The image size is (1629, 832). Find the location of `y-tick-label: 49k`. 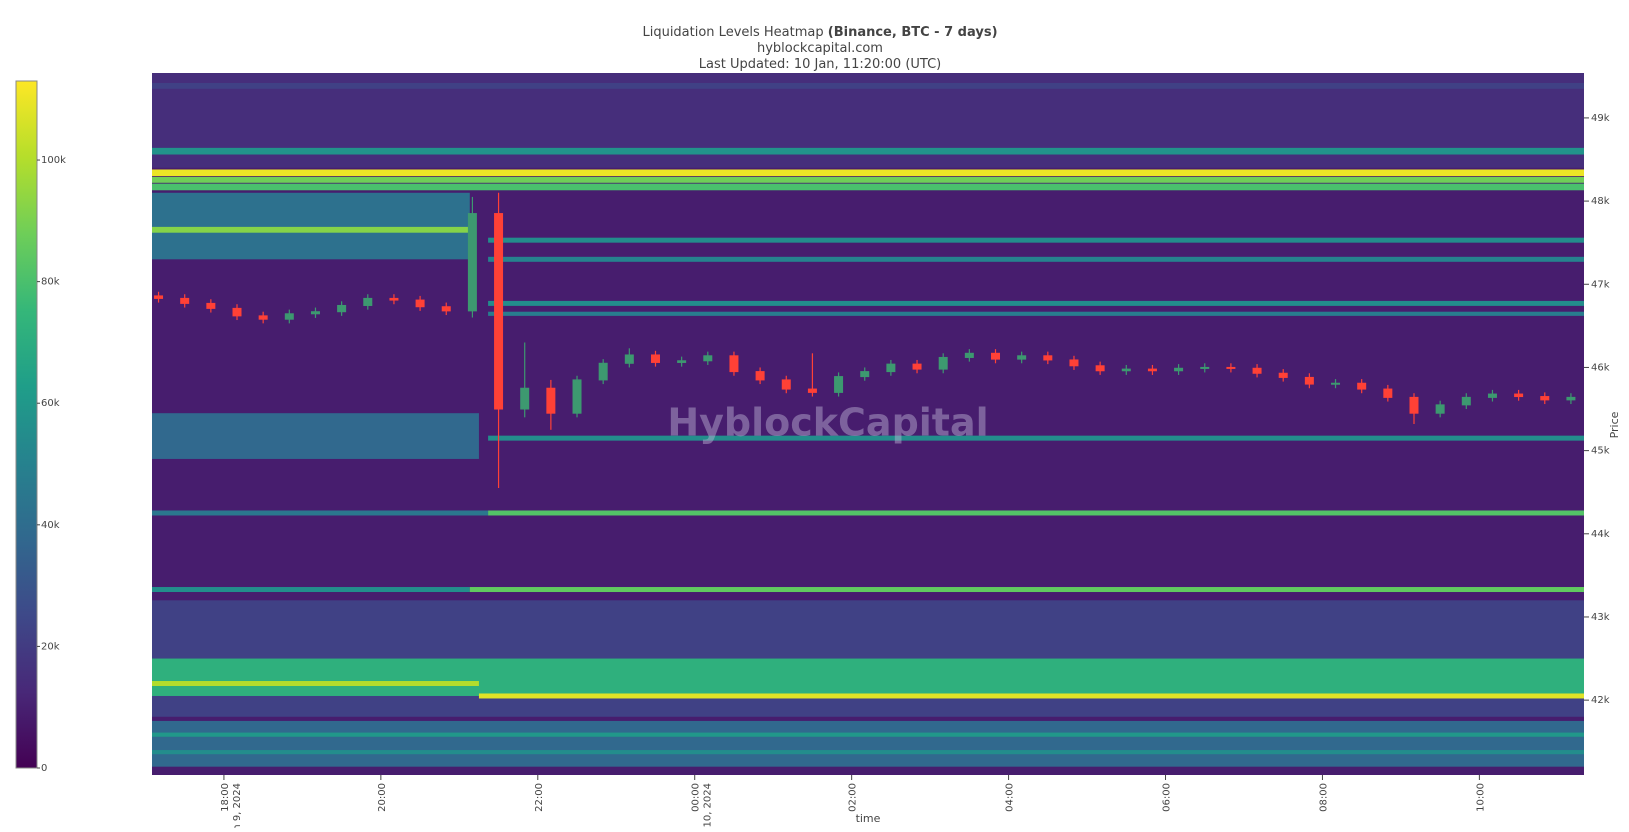

y-tick-label: 49k is located at coordinates (1600, 118).